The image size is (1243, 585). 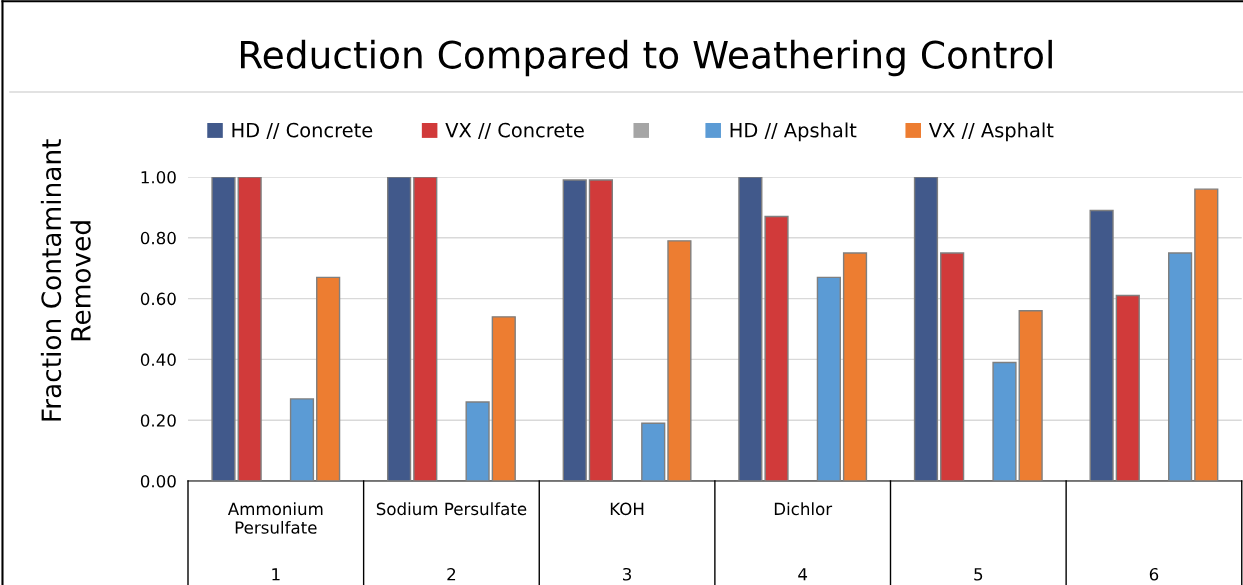 I want to click on y-axis-title: Fraction Contaminant Removed, so click(x=65, y=280).